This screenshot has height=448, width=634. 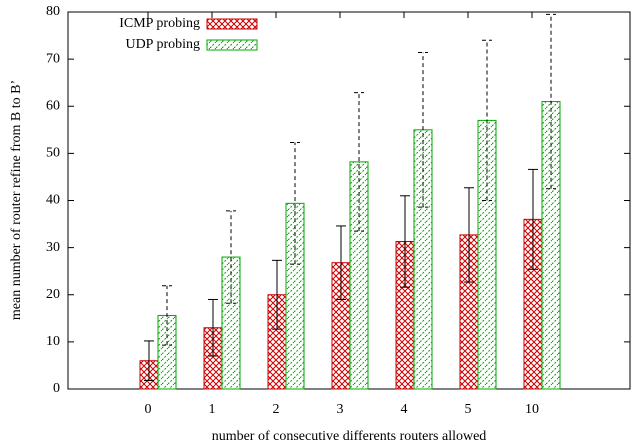 I want to click on y-tick-label: 0, so click(x=56, y=388).